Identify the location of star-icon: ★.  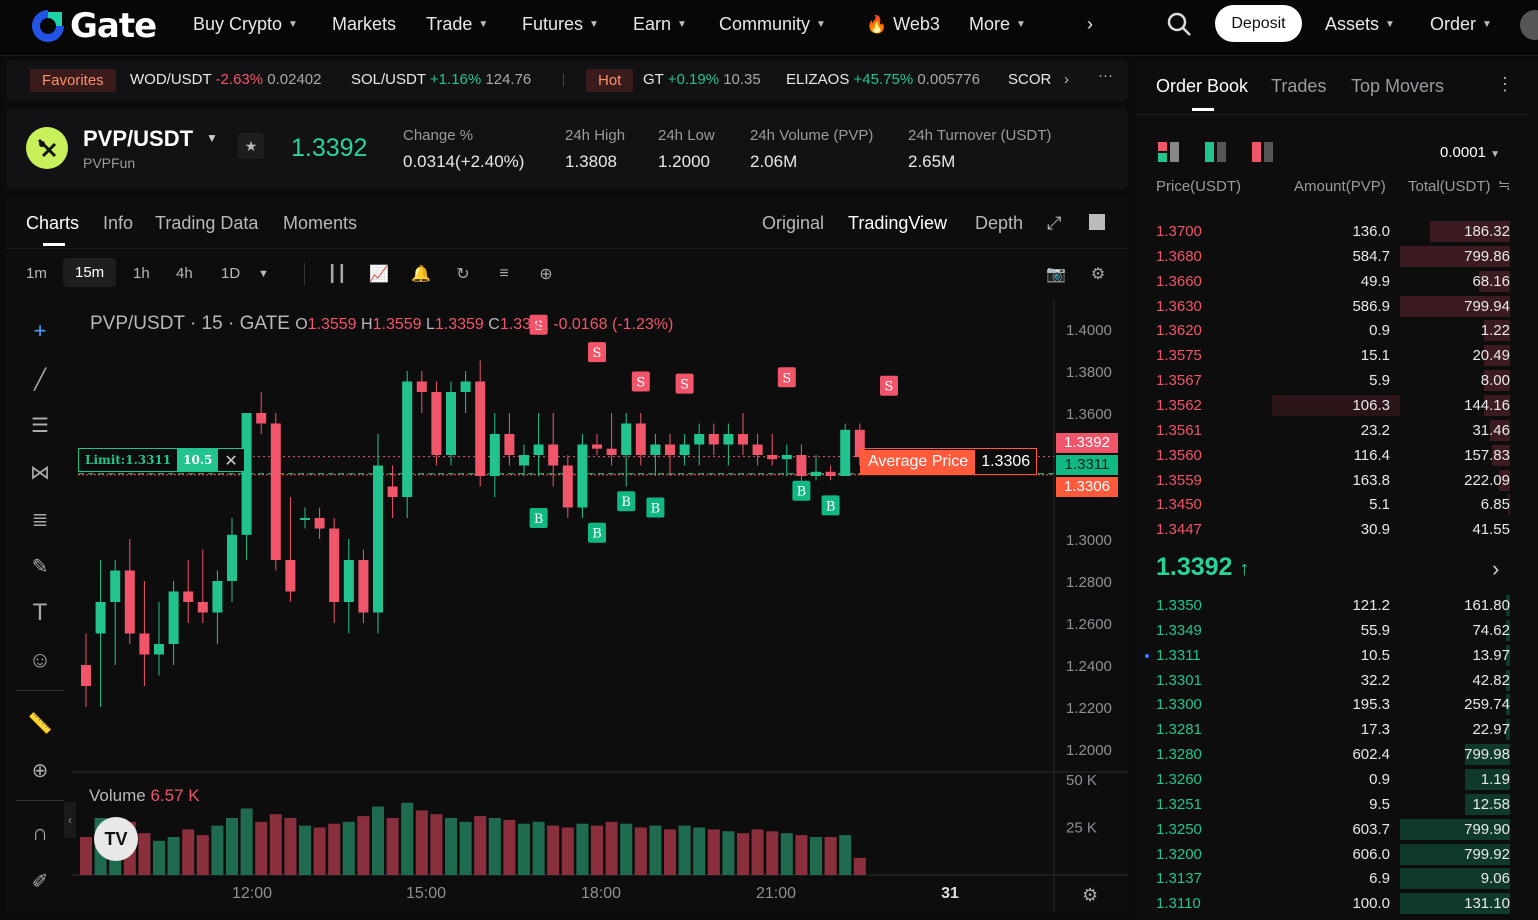
(251, 146).